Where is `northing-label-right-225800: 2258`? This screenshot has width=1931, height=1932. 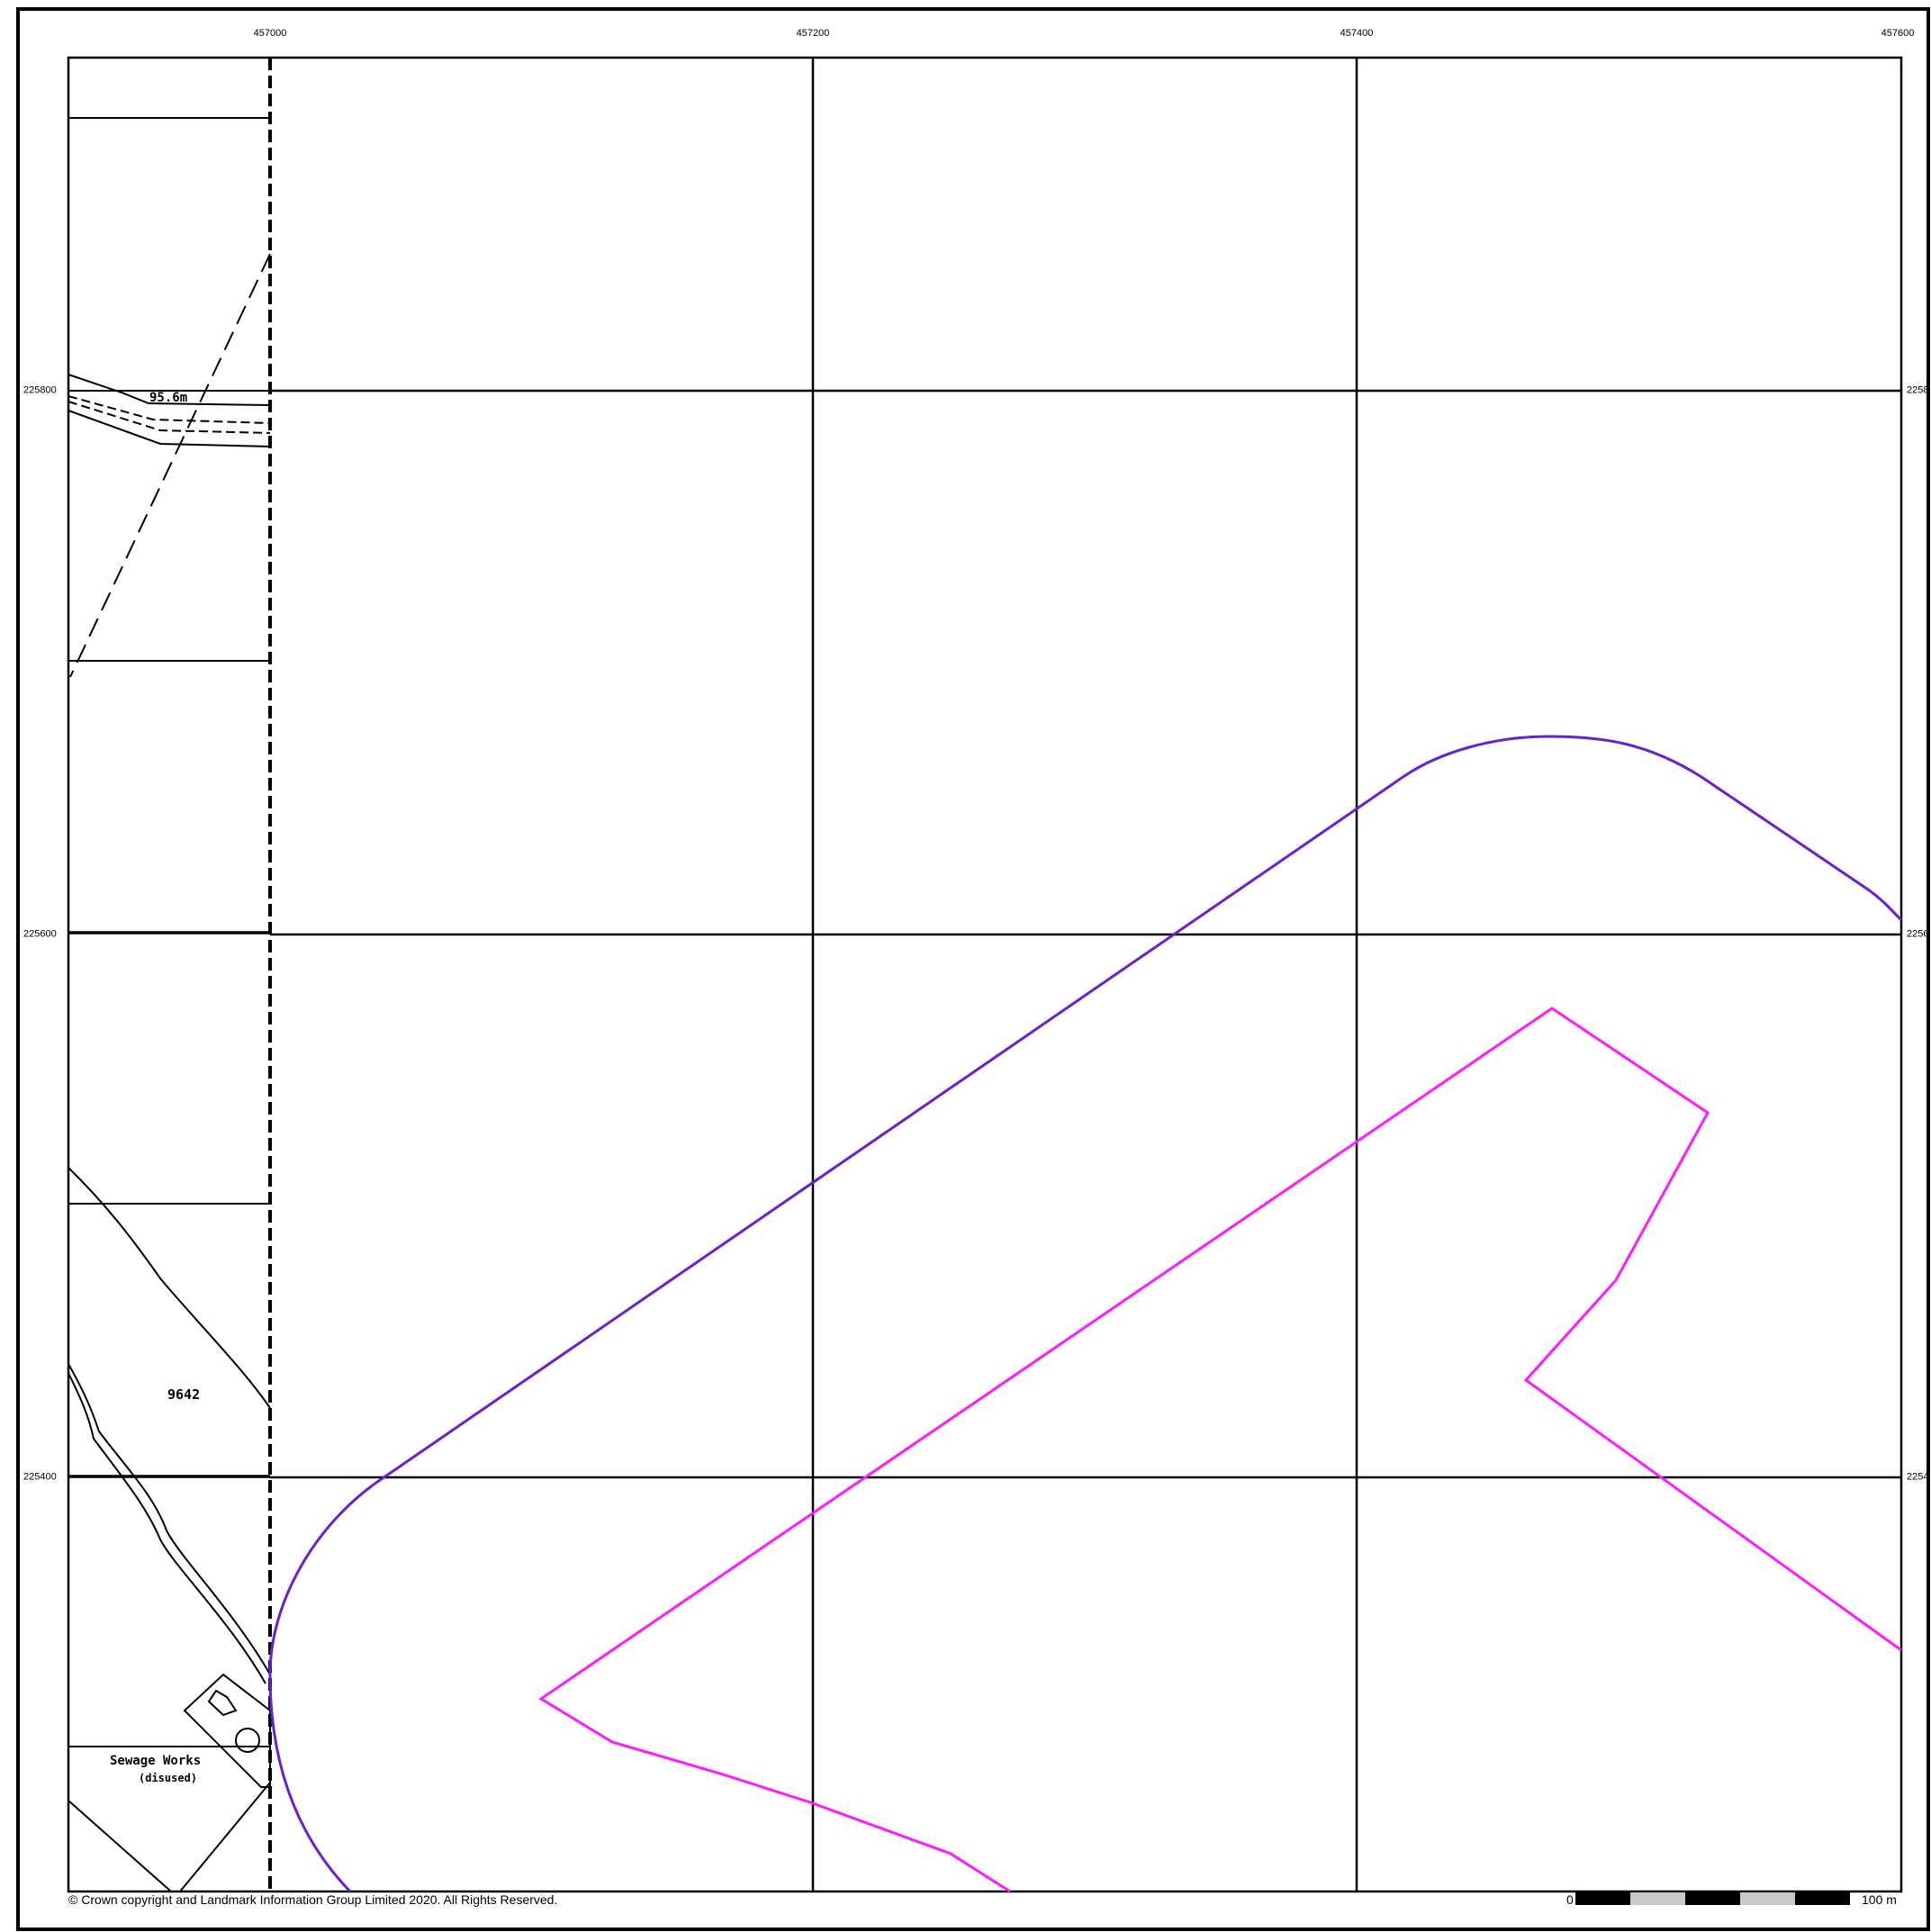 northing-label-right-225800: 2258 is located at coordinates (1918, 390).